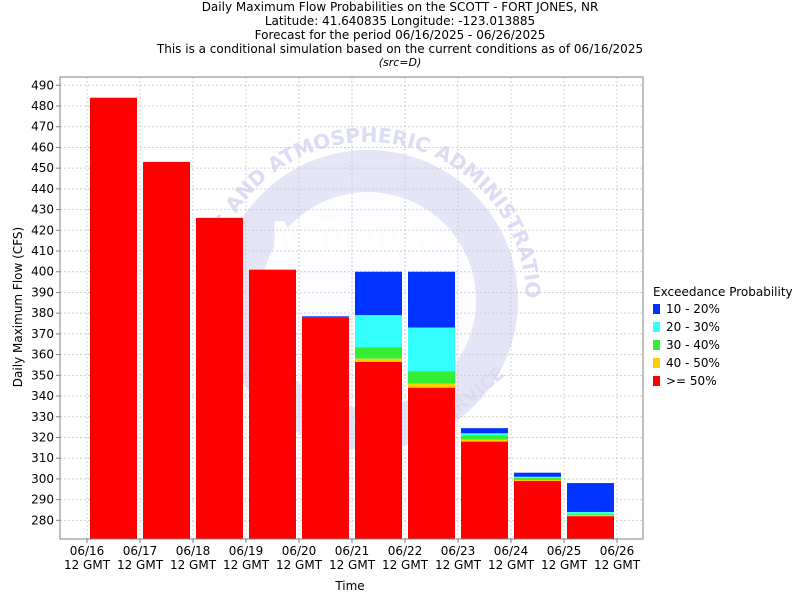 The width and height of the screenshot is (800, 600). Describe the element at coordinates (42, 292) in the screenshot. I see `y-tick-label: 390` at that location.